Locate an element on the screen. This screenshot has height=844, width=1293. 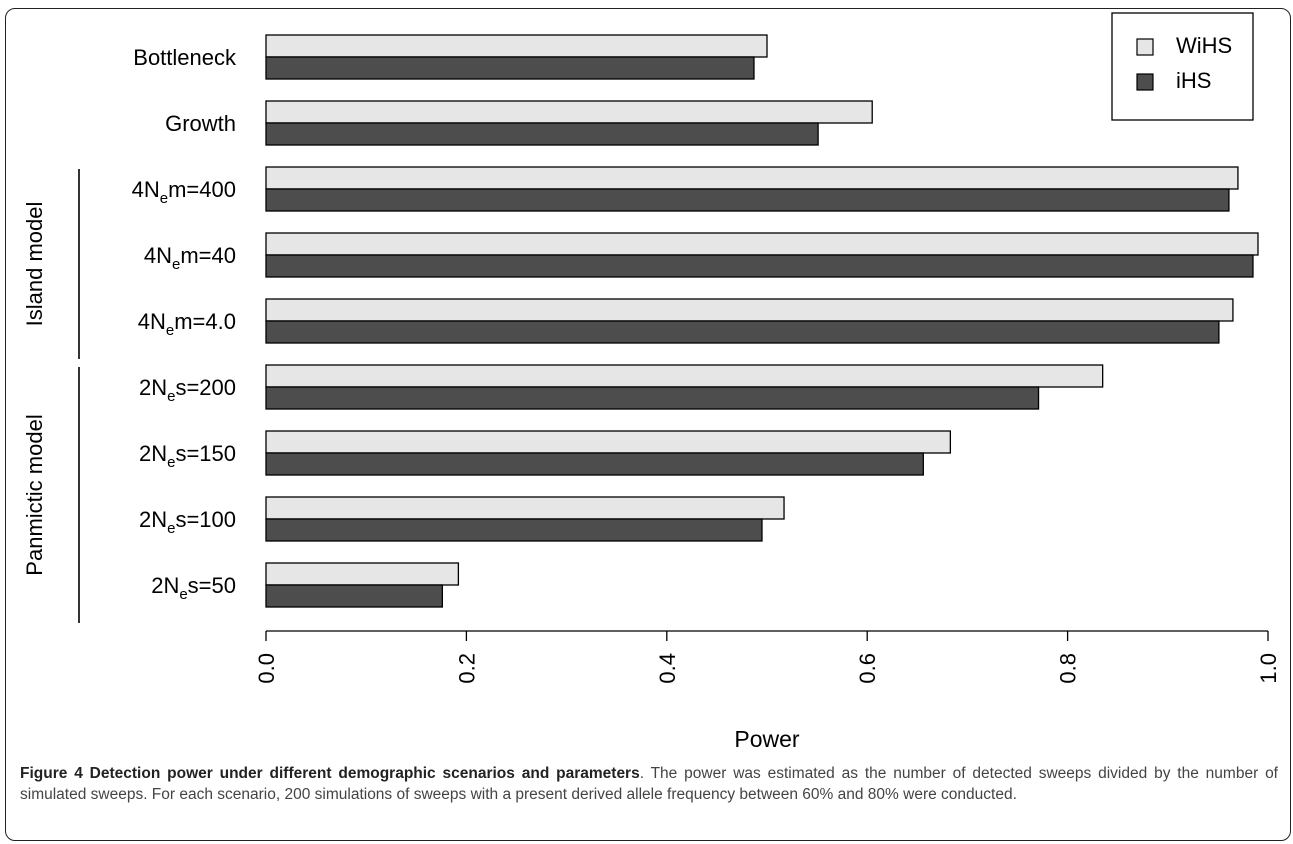
category-label-text: Bottleneck is located at coordinates (185, 57).